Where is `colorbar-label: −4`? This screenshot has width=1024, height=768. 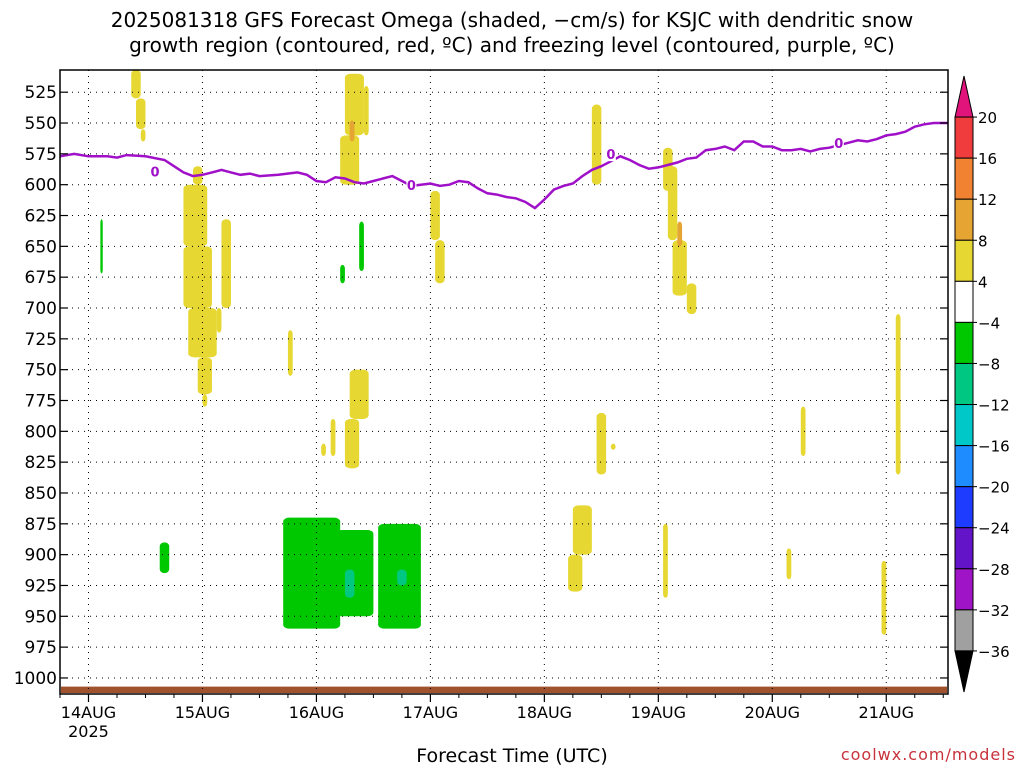
colorbar-label: −4 is located at coordinates (989, 323).